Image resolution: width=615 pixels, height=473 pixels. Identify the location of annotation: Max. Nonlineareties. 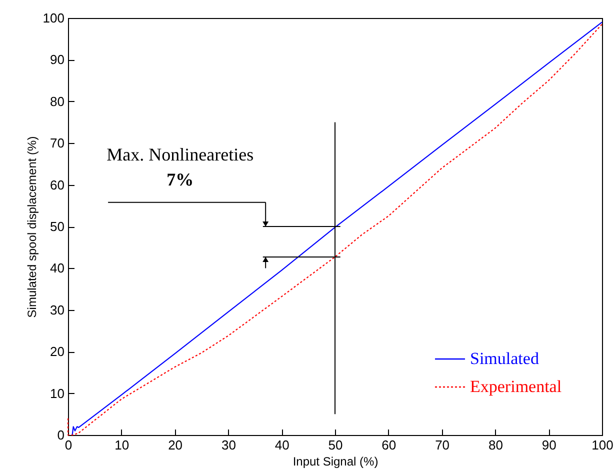
(180, 154).